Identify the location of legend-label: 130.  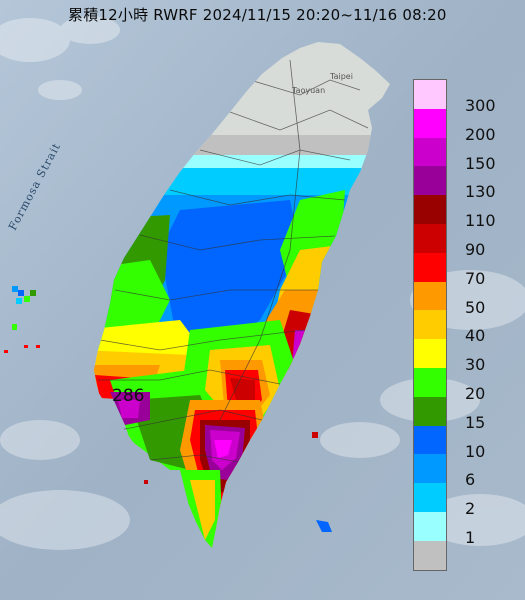
(480, 192).